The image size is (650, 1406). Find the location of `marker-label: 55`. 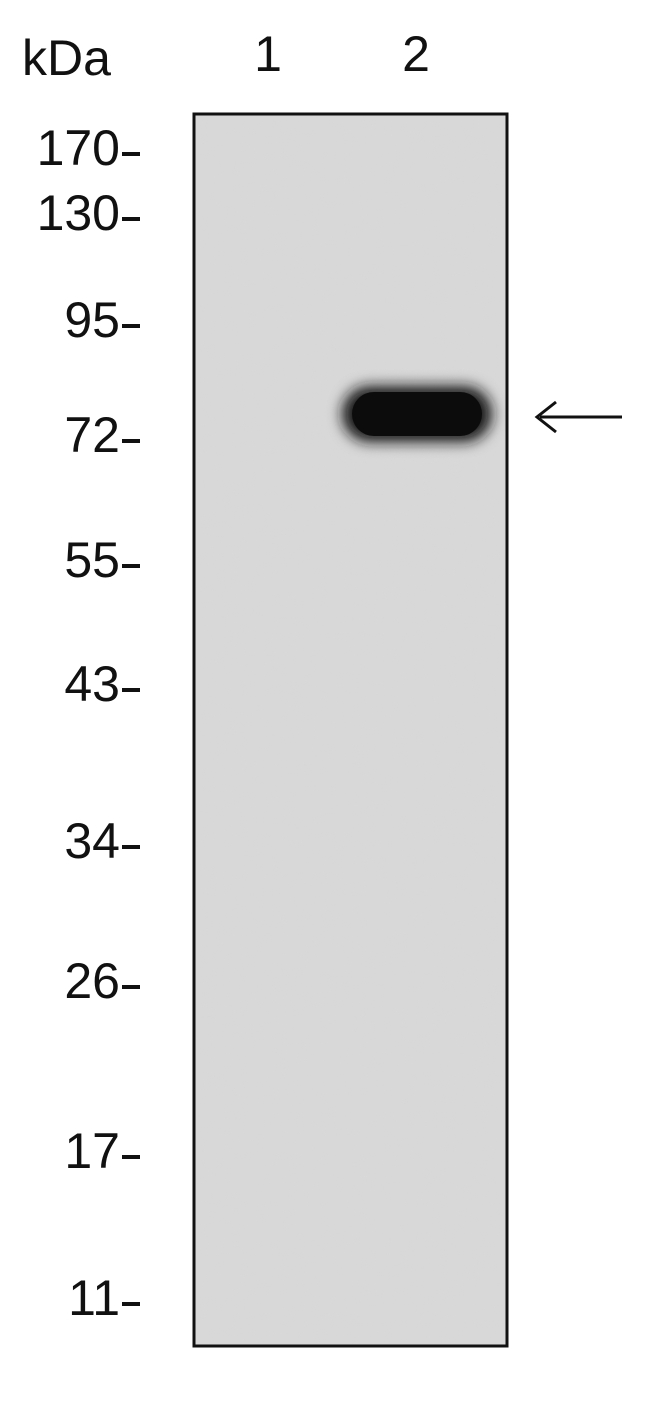

marker-label: 55 is located at coordinates (92, 560).